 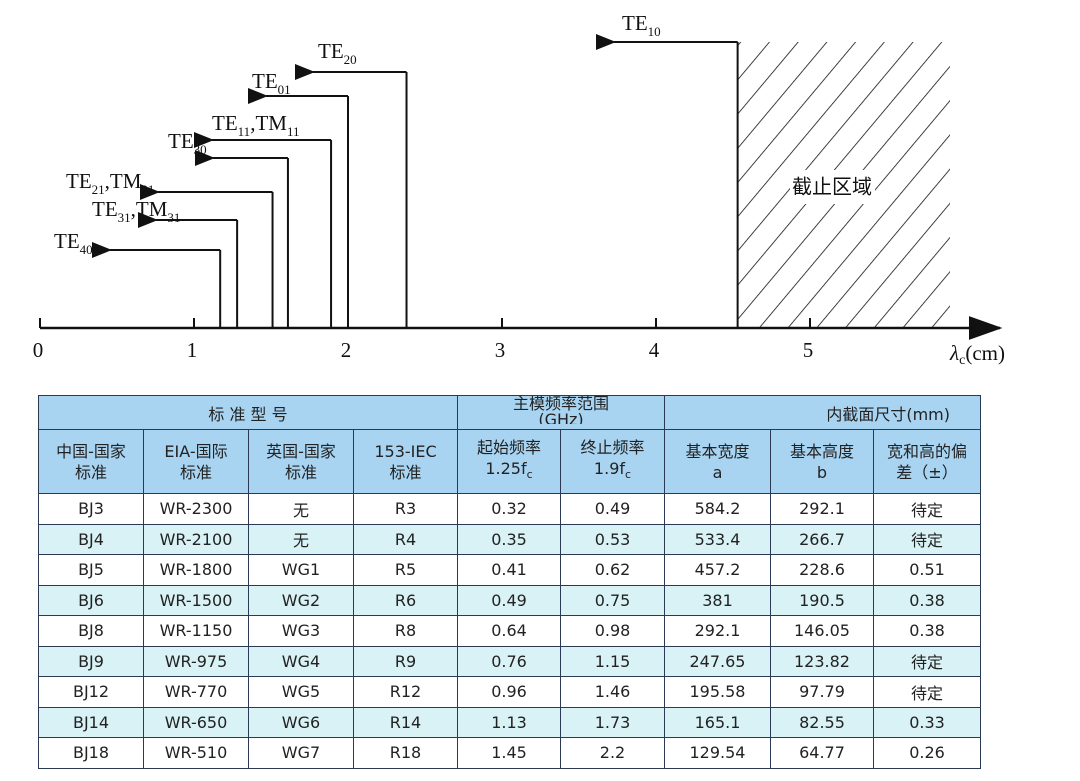 I want to click on data-row: BJ18 WR-510 WG7 R18 1.45 2.2 129.54 64.77 0.26, so click(x=509, y=753).